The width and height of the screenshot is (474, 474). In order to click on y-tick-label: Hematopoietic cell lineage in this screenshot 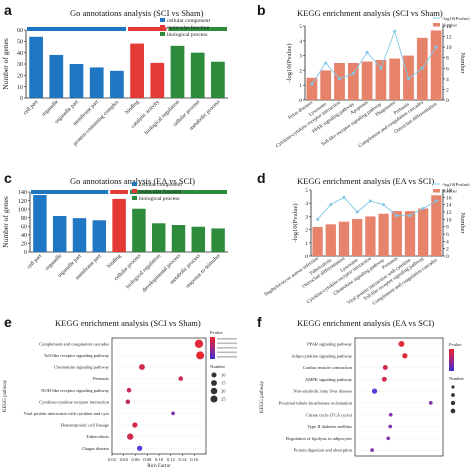, I will do `click(85, 425)`.